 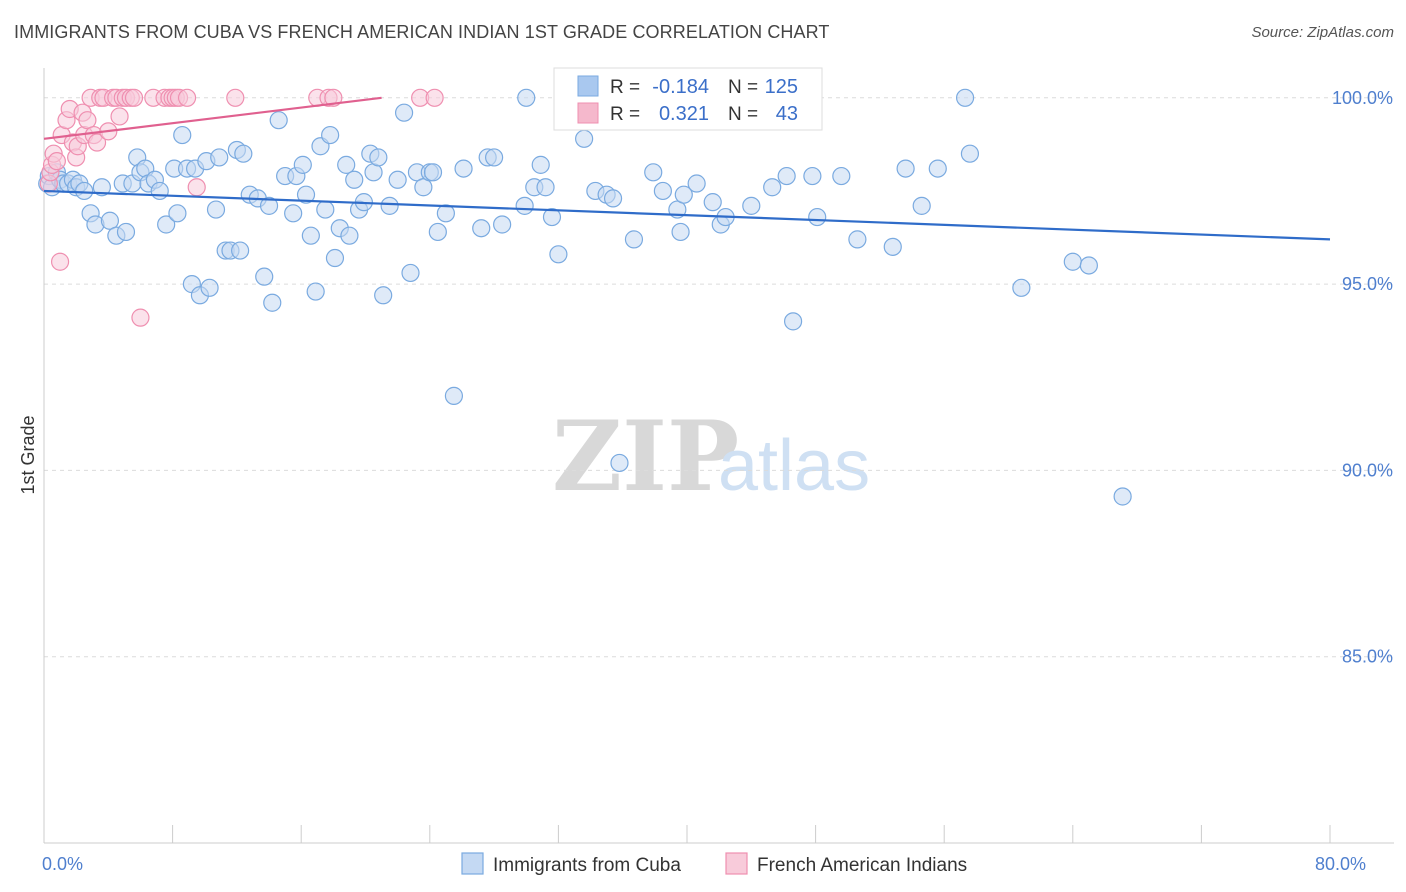 What do you see at coordinates (787, 114) in the screenshot?
I see `stats-n-value: 43` at bounding box center [787, 114].